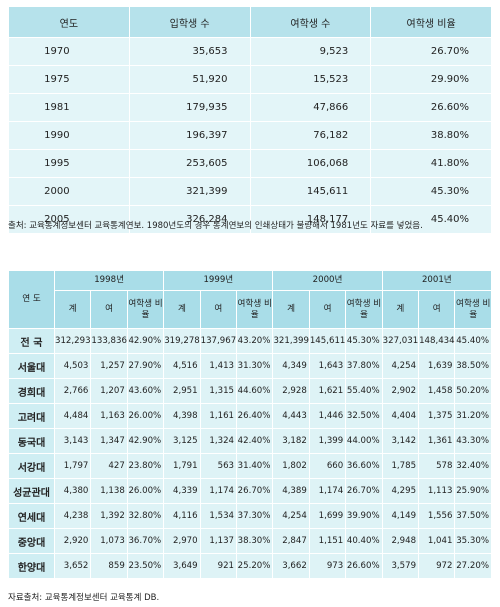 This screenshot has width=500, height=607. Describe the element at coordinates (72, 341) in the screenshot. I see `cell: 312,293` at that location.